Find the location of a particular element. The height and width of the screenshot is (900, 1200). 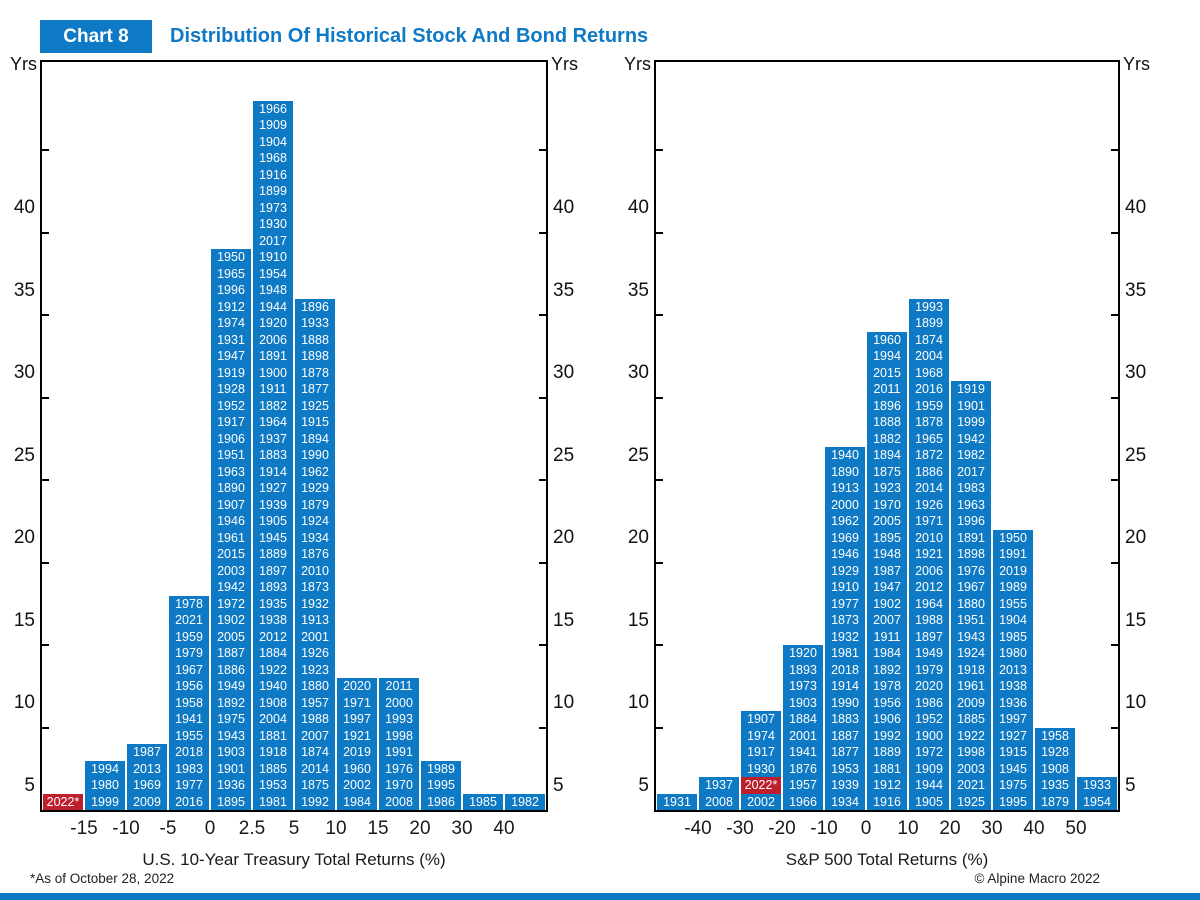

year-cell: 1877 is located at coordinates (845, 752).